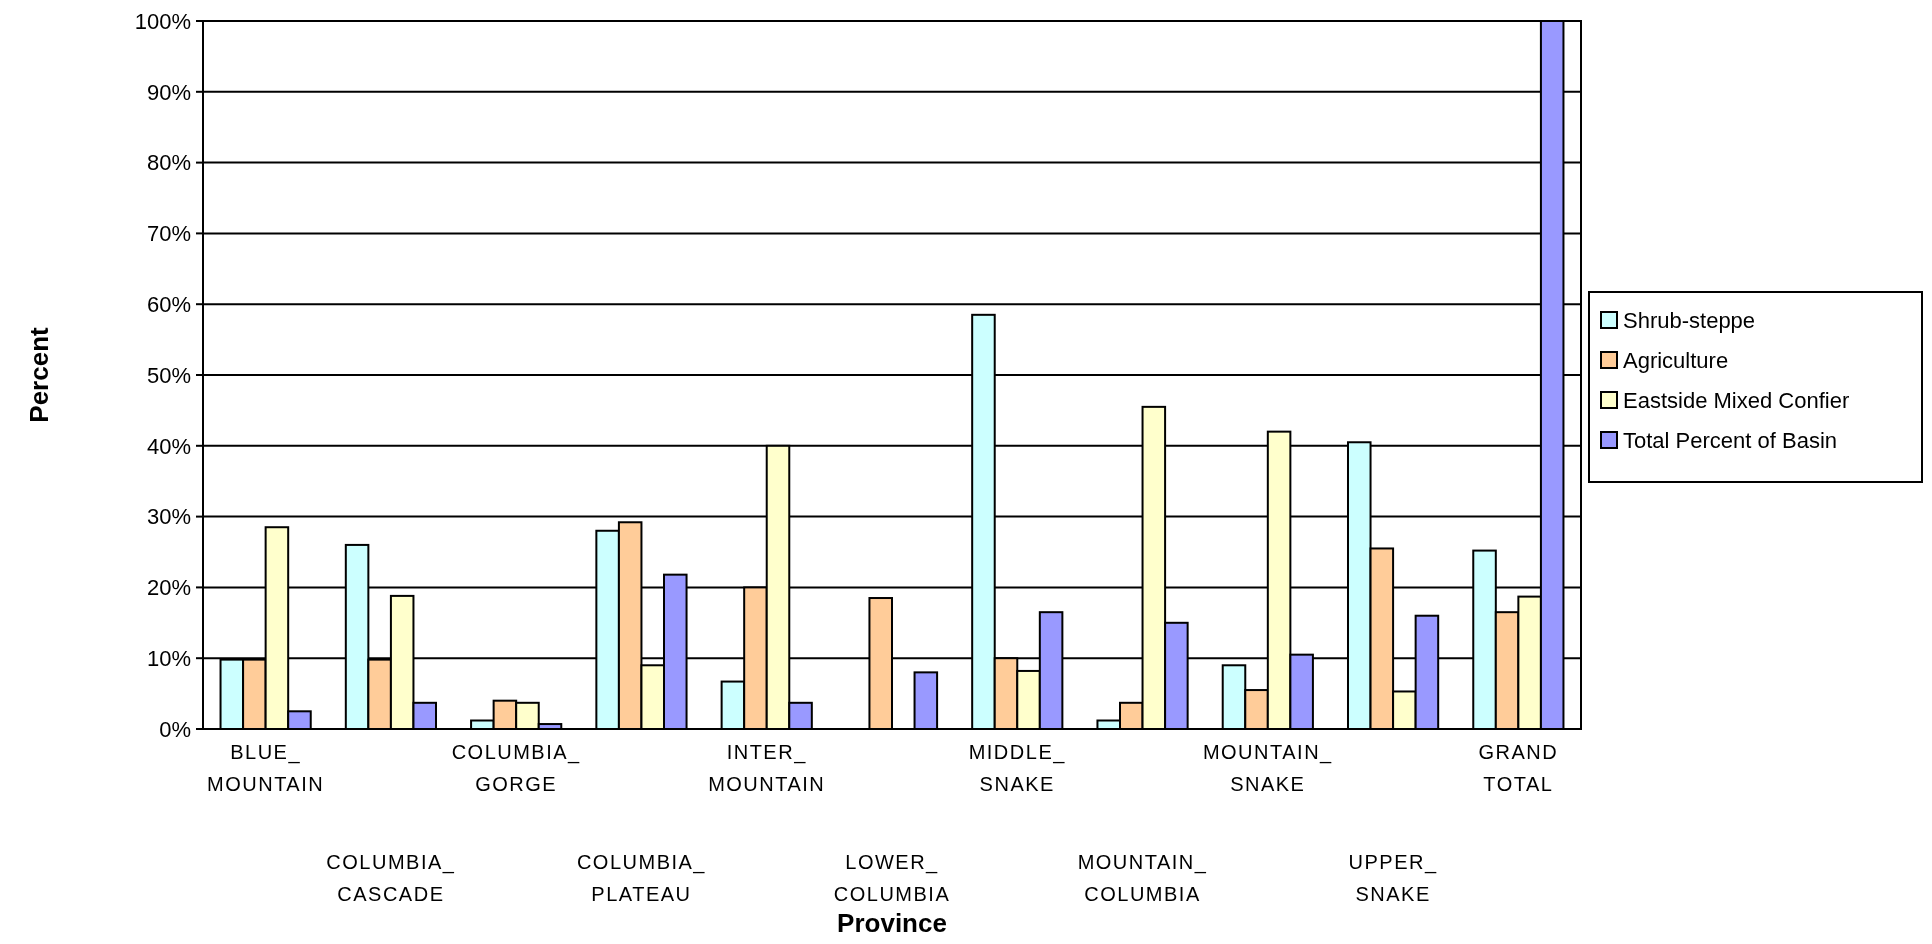  What do you see at coordinates (767, 768) in the screenshot?
I see `x-tick-label: INTER_ MOUNTAIN` at bounding box center [767, 768].